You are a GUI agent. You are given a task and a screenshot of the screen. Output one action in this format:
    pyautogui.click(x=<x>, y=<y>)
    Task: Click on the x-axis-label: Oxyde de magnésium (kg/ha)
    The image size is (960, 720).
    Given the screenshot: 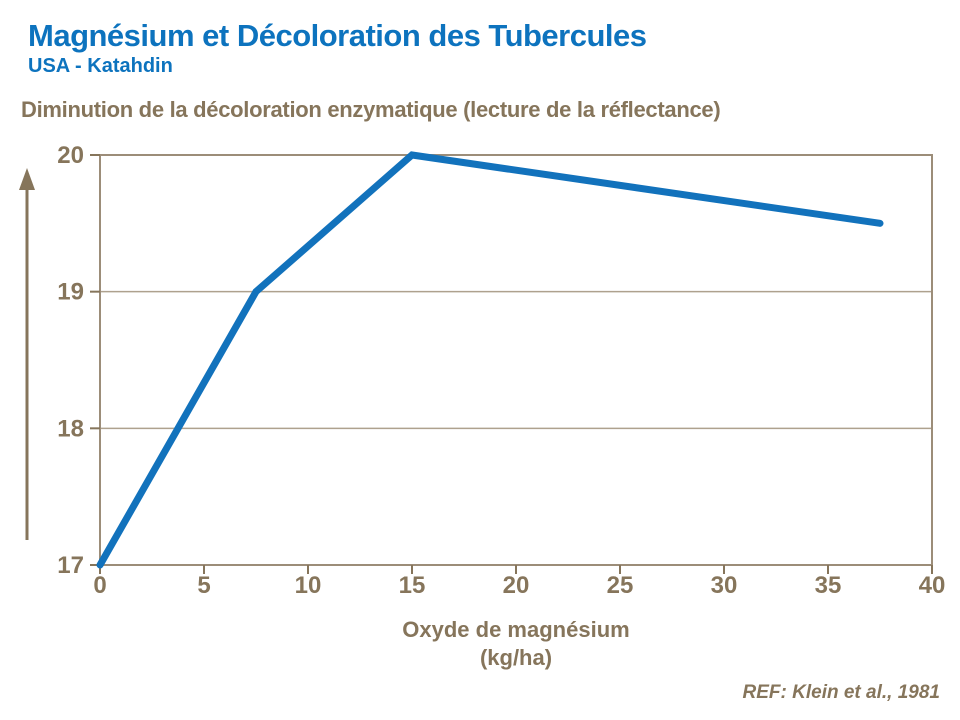 What is the action you would take?
    pyautogui.click(x=516, y=644)
    